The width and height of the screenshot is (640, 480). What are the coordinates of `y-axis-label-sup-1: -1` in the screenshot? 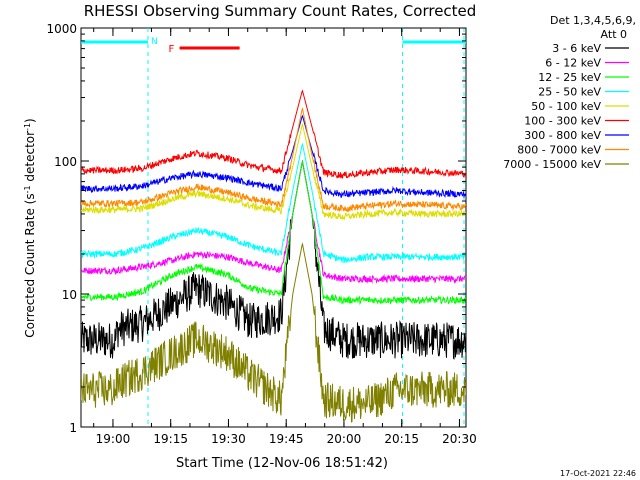 It's located at (27, 189).